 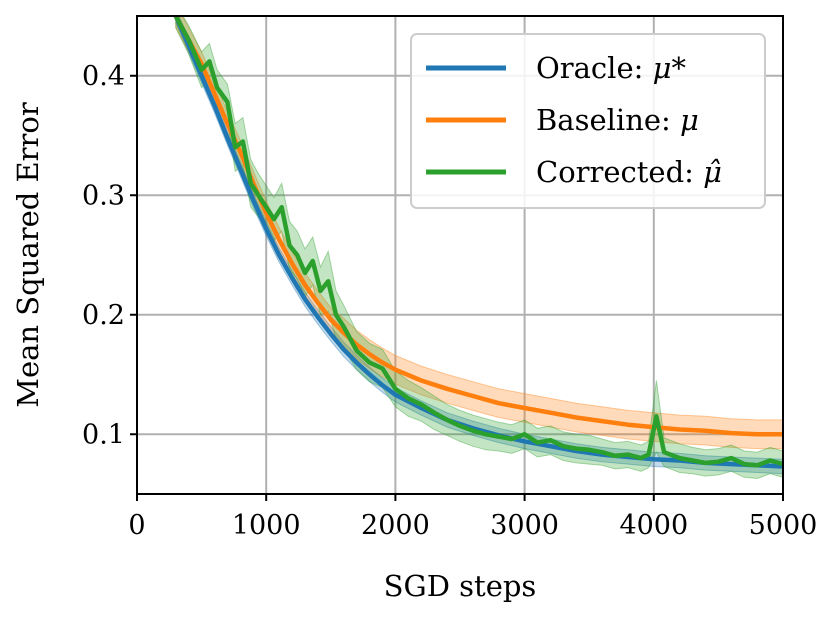 I want to click on x-tick-label: 0, so click(x=136, y=525).